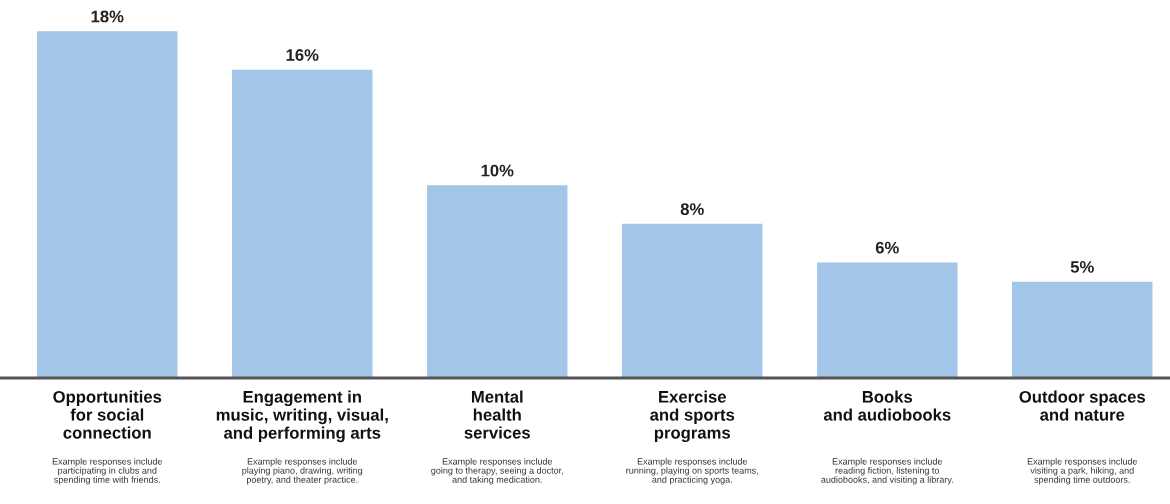 The height and width of the screenshot is (504, 1170). What do you see at coordinates (107, 414) in the screenshot?
I see `x-tick-label: Opportunities for social connection` at bounding box center [107, 414].